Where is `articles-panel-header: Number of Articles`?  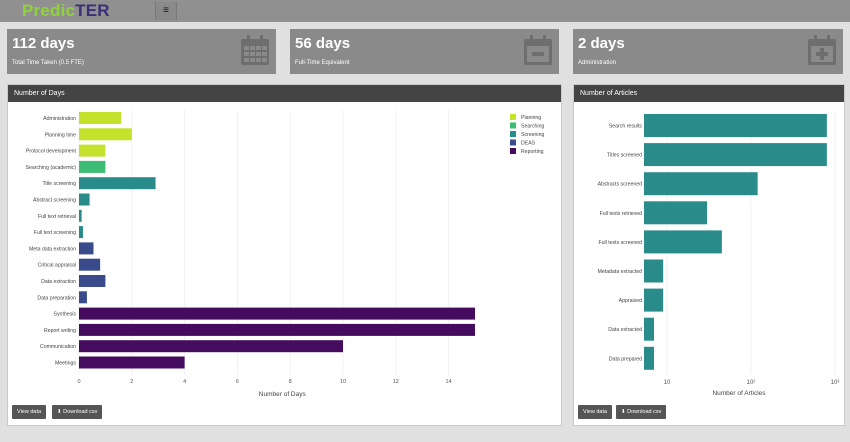
articles-panel-header: Number of Articles is located at coordinates (709, 93).